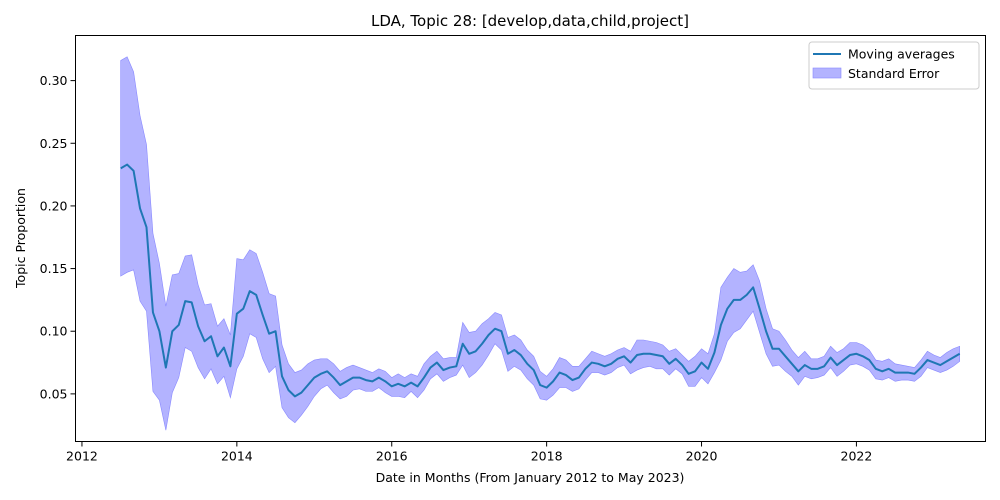 The image size is (1000, 500). I want to click on legend-label-moving-averages: Moving averages, so click(901, 54).